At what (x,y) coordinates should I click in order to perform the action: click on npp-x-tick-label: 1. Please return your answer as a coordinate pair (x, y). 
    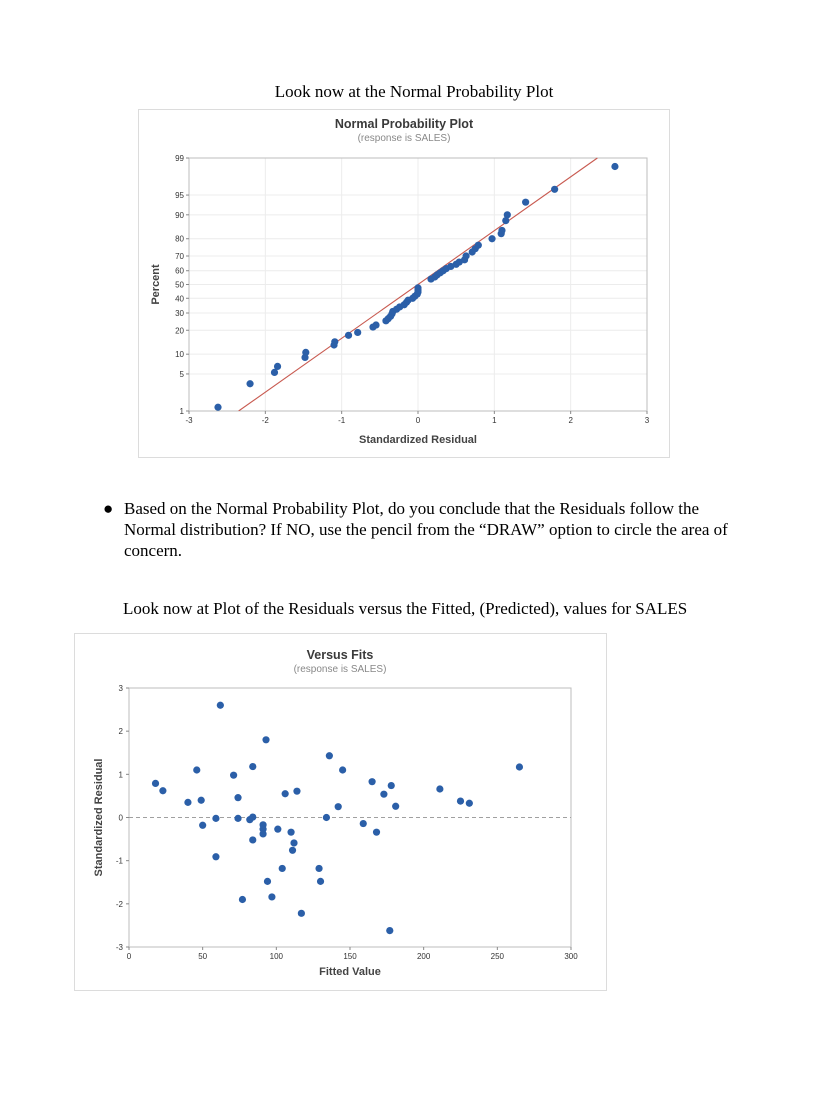
    Looking at the image, I should click on (494, 420).